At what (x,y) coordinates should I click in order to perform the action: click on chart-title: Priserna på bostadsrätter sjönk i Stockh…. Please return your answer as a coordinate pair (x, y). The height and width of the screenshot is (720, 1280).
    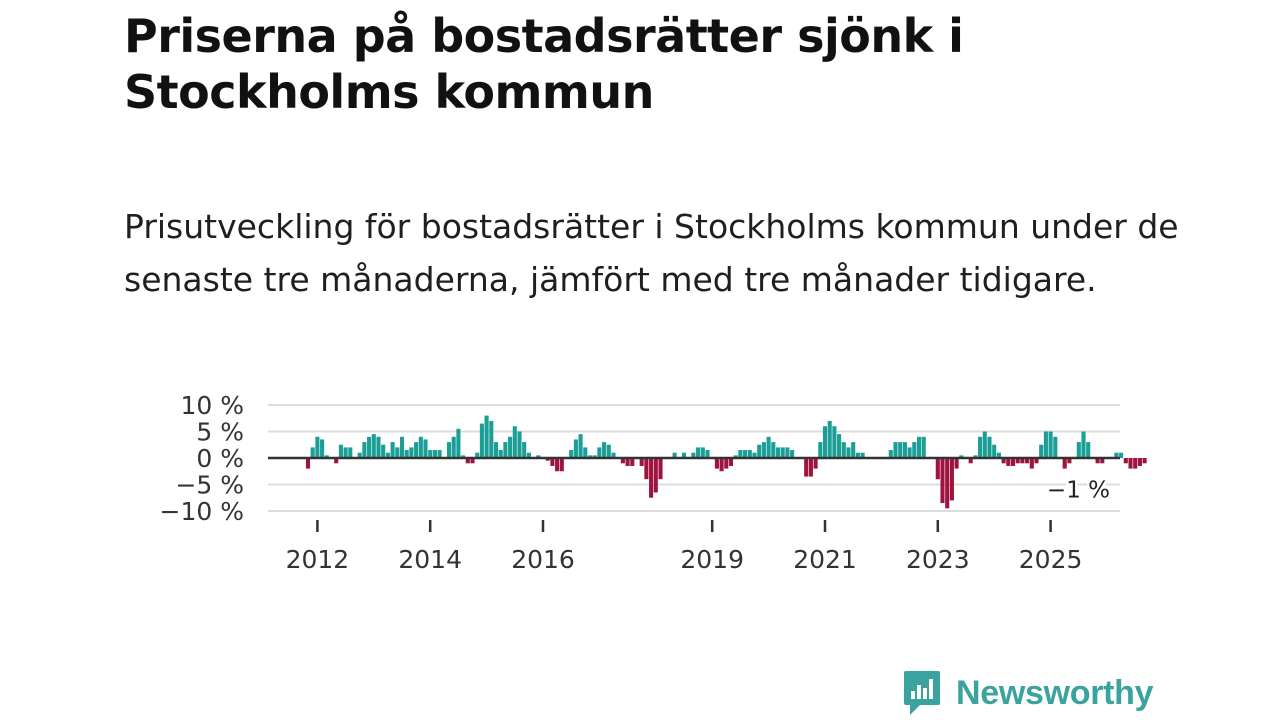
    Looking at the image, I should click on (544, 64).